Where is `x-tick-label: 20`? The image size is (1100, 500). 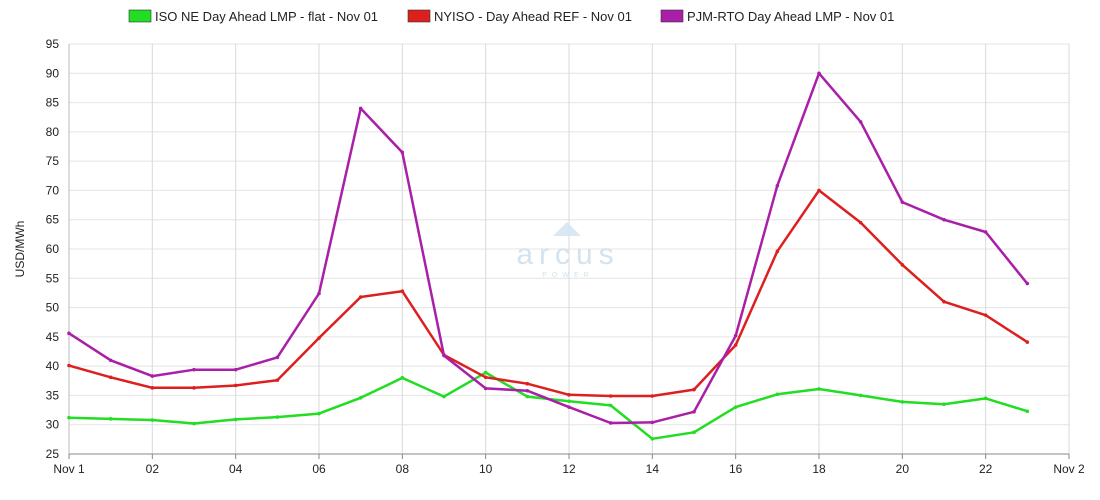 x-tick-label: 20 is located at coordinates (903, 469).